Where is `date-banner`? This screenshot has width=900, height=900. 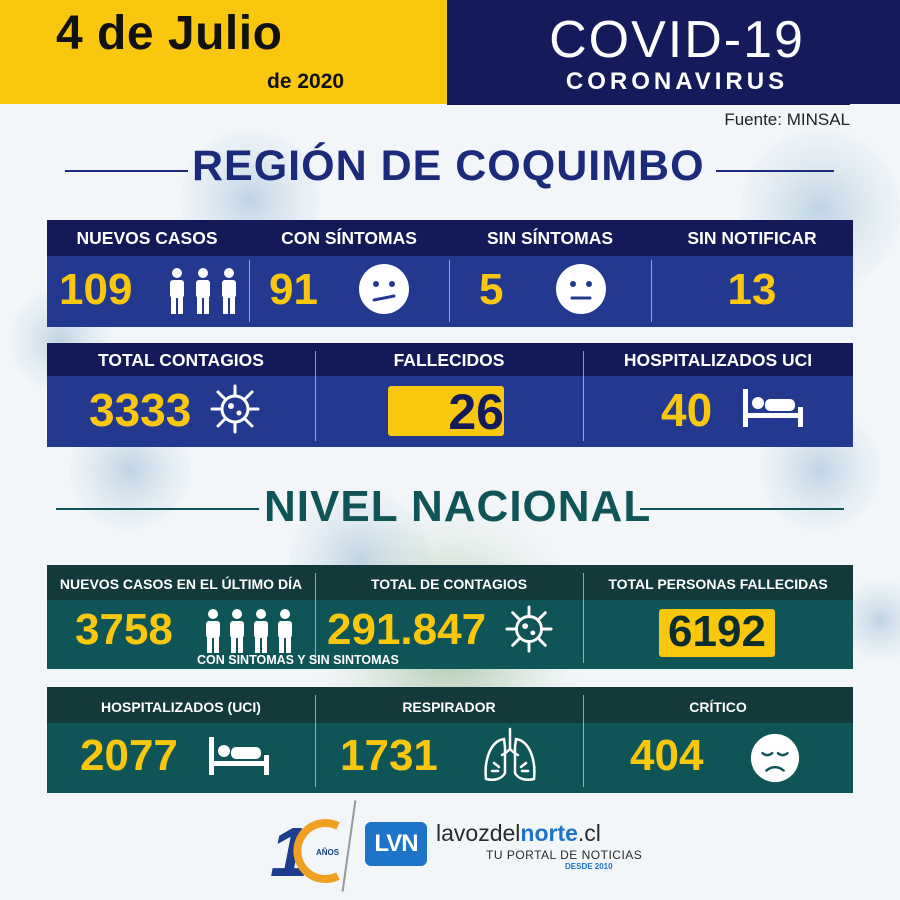 date-banner is located at coordinates (223, 52).